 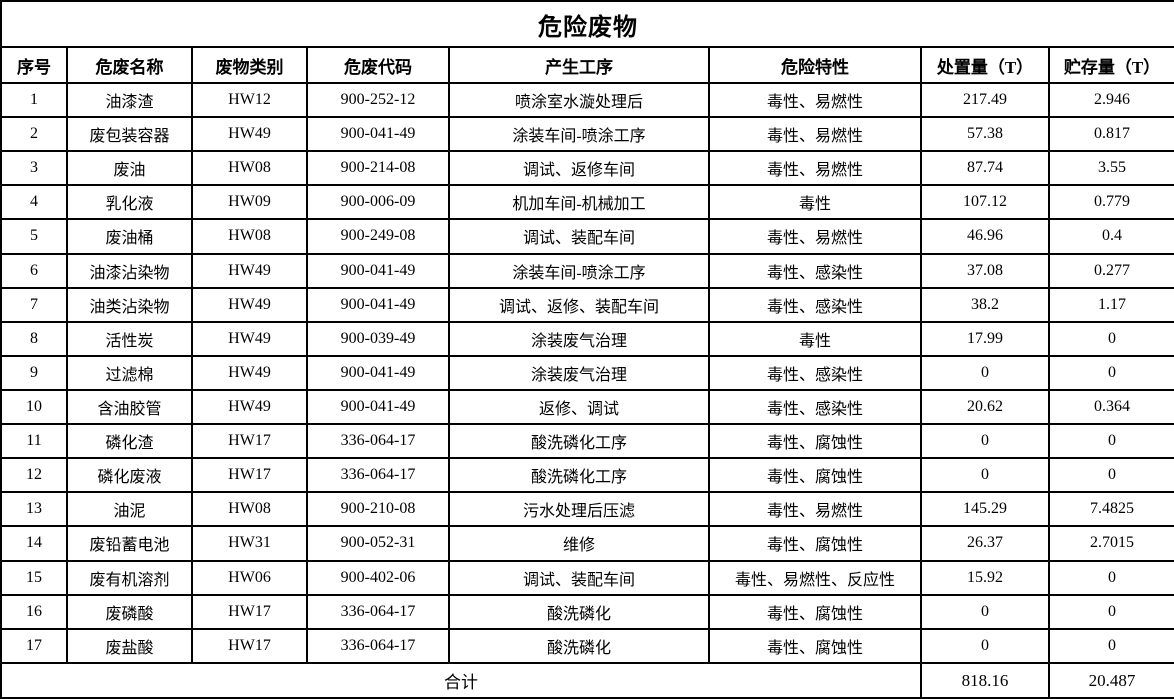 What do you see at coordinates (34, 65) in the screenshot?
I see `column-header-index: 序号` at bounding box center [34, 65].